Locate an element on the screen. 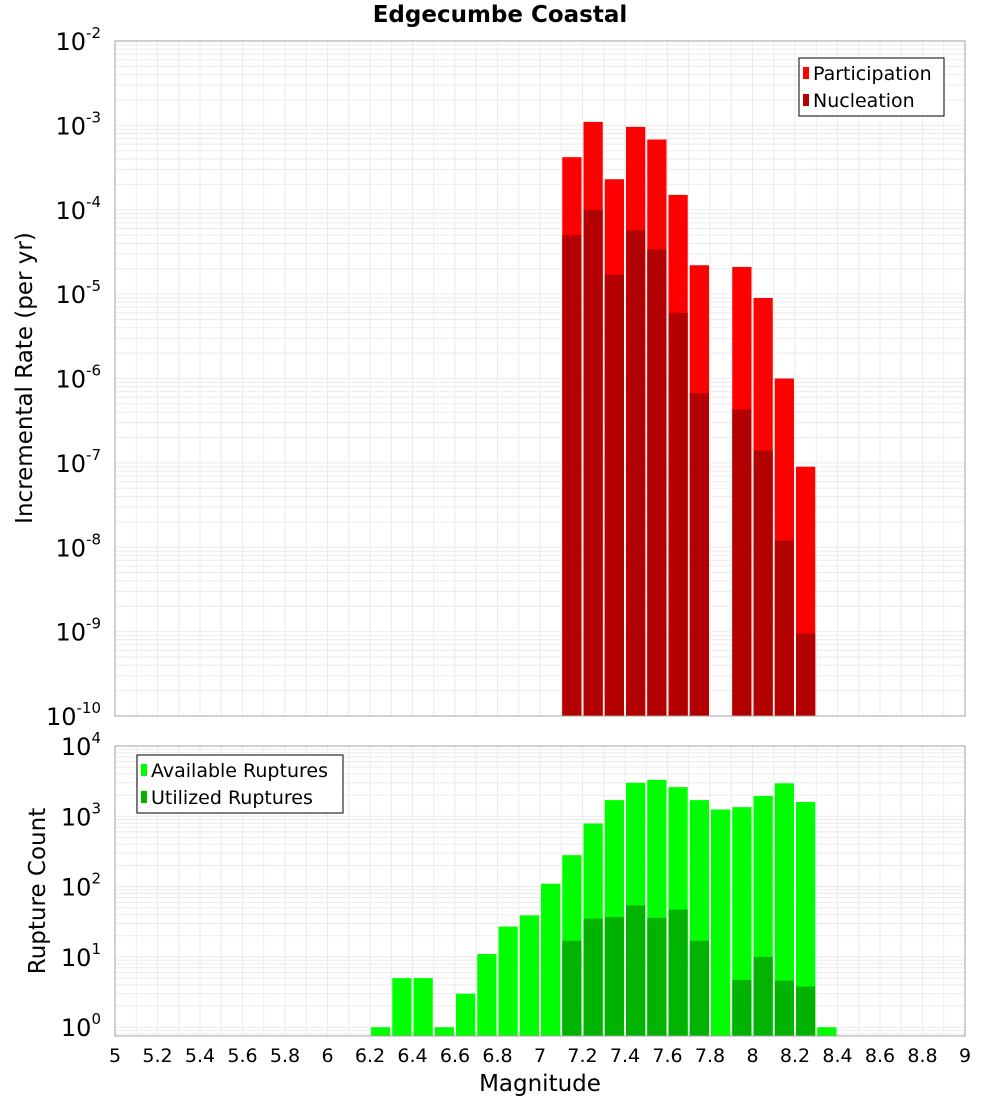 The height and width of the screenshot is (1104, 1000). y-tick-label: 10⁻⁶ is located at coordinates (78, 378).